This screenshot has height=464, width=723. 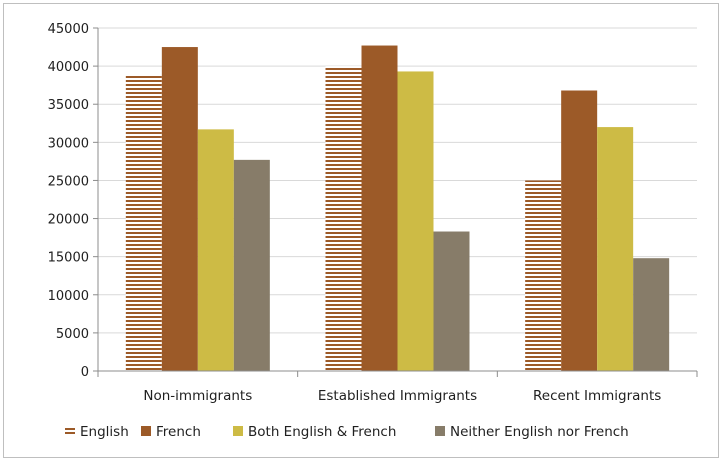 I want to click on legend-label: Both English & French, so click(x=322, y=432).